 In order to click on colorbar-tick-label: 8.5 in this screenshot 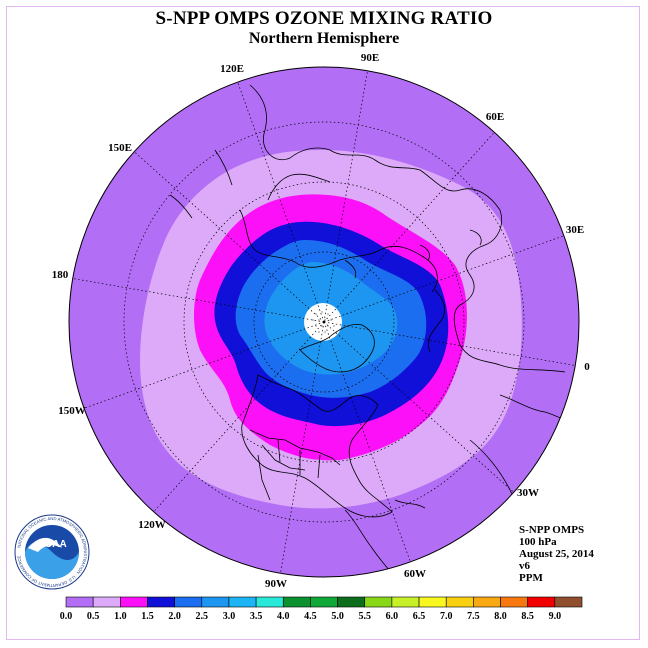, I will do `click(527, 616)`.